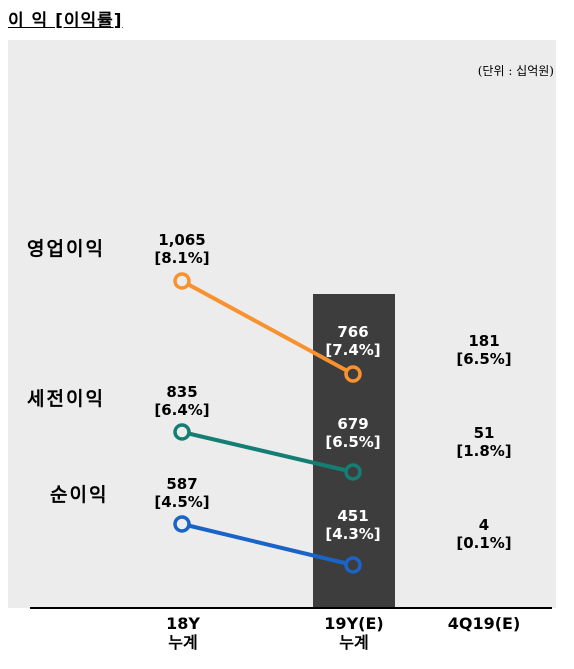 This screenshot has width=574, height=669. What do you see at coordinates (291, 608) in the screenshot?
I see `x-axis-baseline` at bounding box center [291, 608].